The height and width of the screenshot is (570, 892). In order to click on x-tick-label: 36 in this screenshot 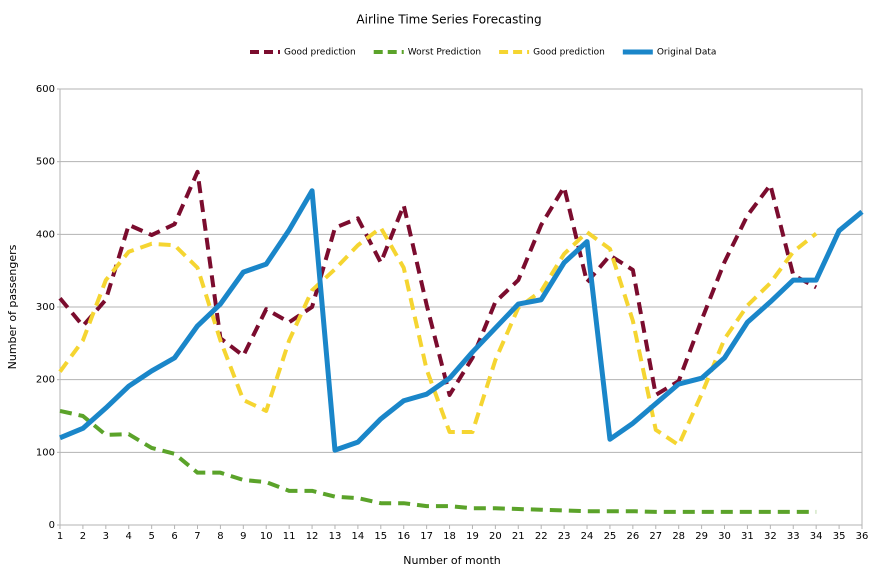, I will do `click(862, 536)`.